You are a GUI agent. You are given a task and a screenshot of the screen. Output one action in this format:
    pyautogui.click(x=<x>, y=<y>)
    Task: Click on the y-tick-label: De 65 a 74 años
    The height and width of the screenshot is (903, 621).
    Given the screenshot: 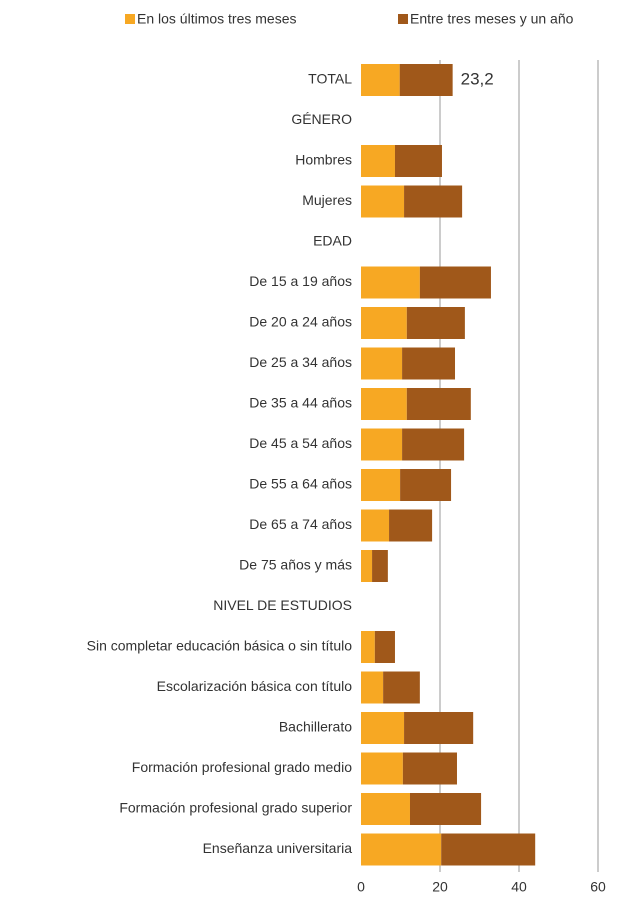 What is the action you would take?
    pyautogui.click(x=300, y=524)
    